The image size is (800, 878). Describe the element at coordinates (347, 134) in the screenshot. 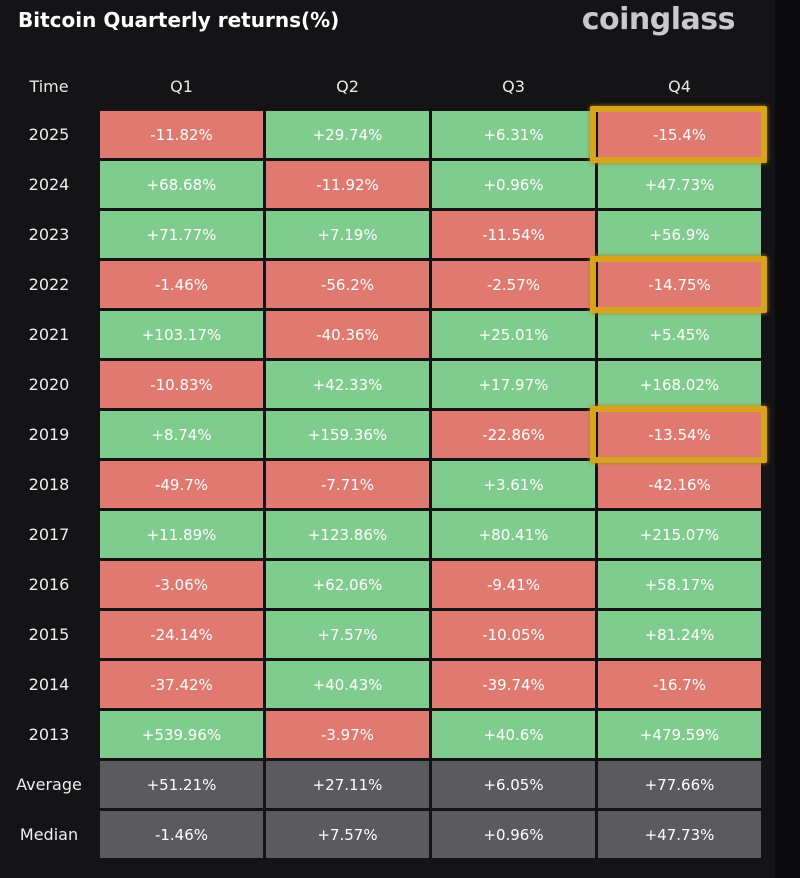

I see `return-cell: +29.74%` at that location.